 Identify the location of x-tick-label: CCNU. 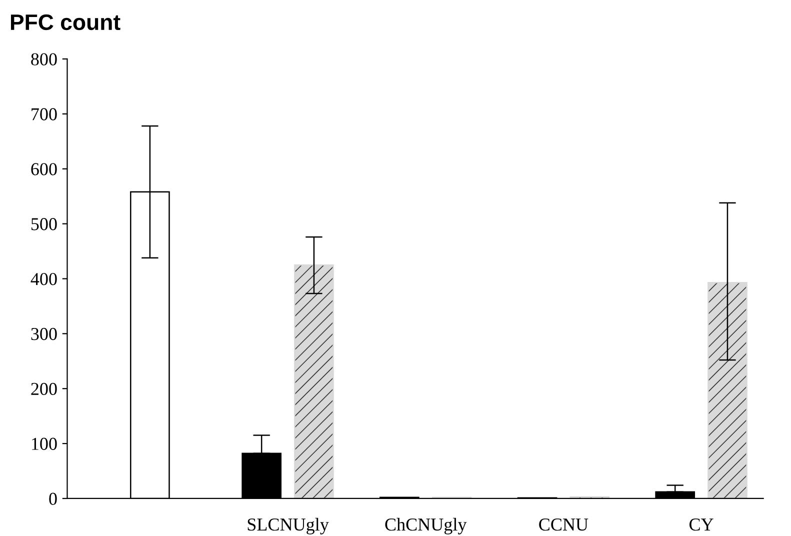
(563, 524).